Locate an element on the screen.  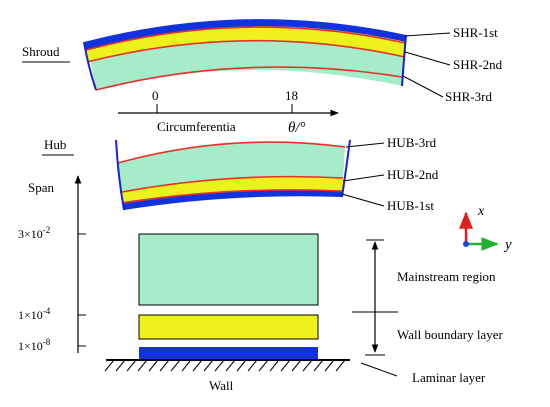
span-tick-2-base: 1×10 is located at coordinates (30, 315).